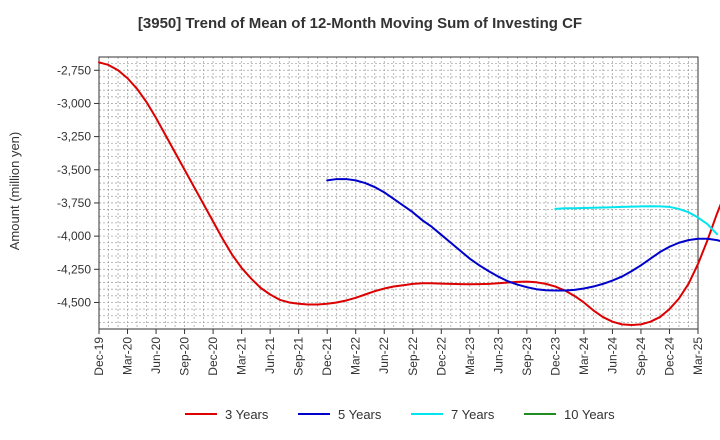 The width and height of the screenshot is (720, 440). Describe the element at coordinates (356, 356) in the screenshot. I see `x-tick-label: Mar-22` at that location.